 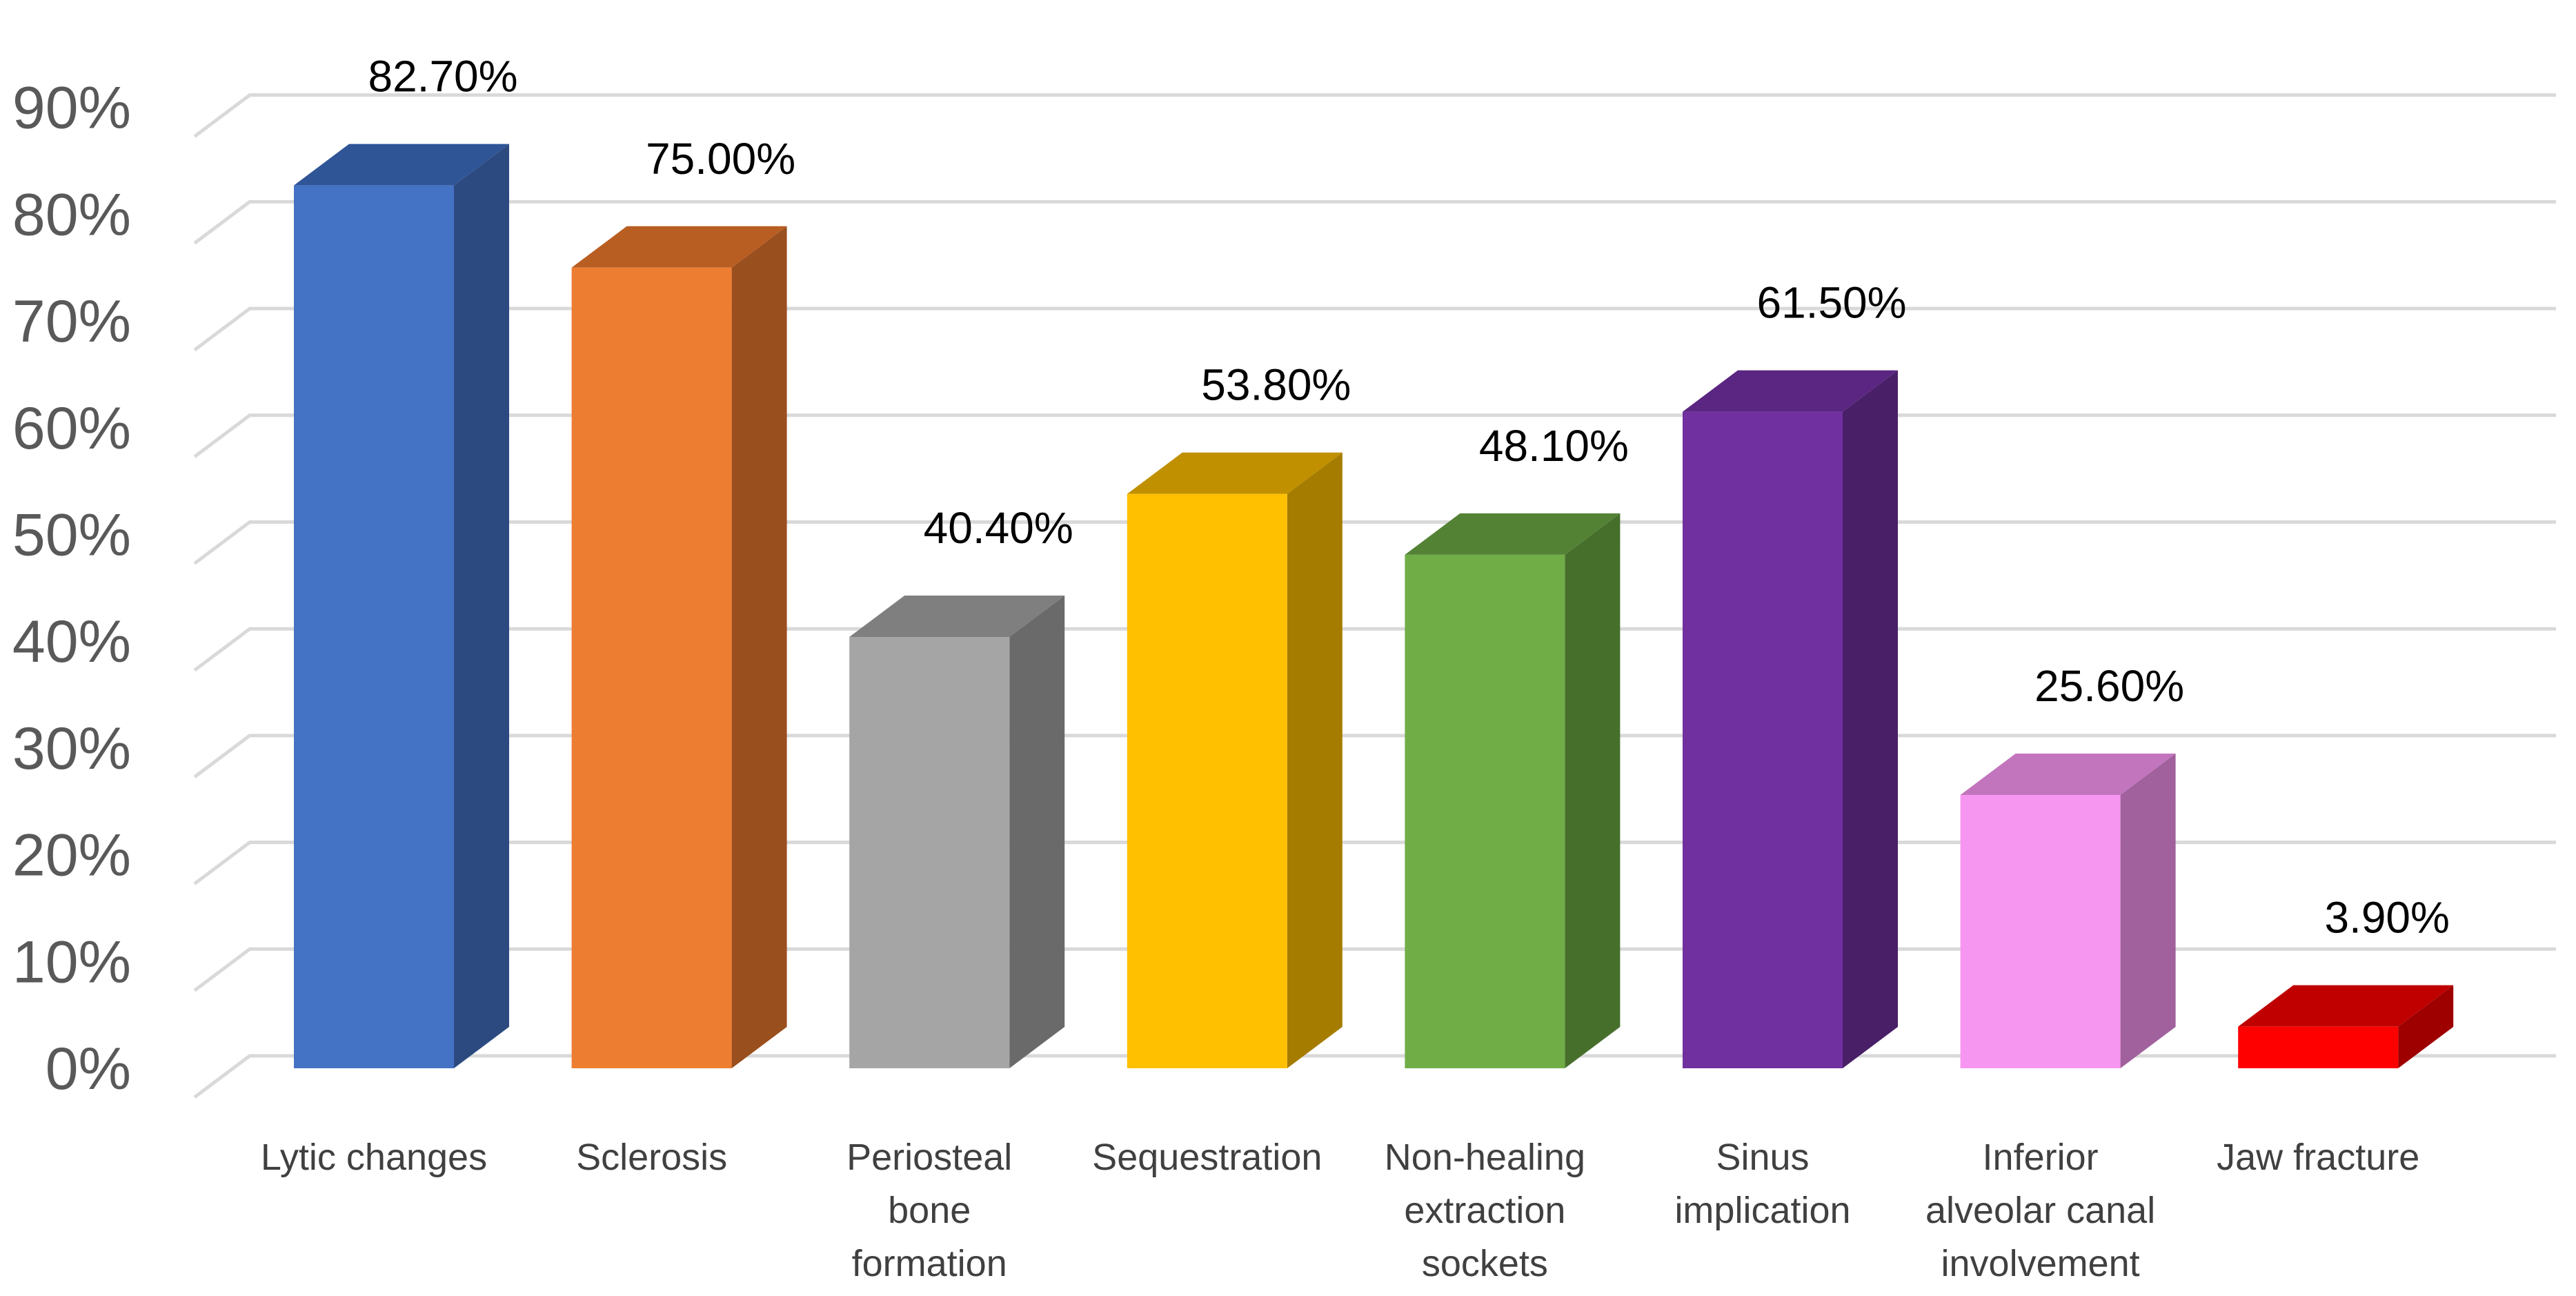 I want to click on y-tick-label: 80%, so click(x=71, y=214).